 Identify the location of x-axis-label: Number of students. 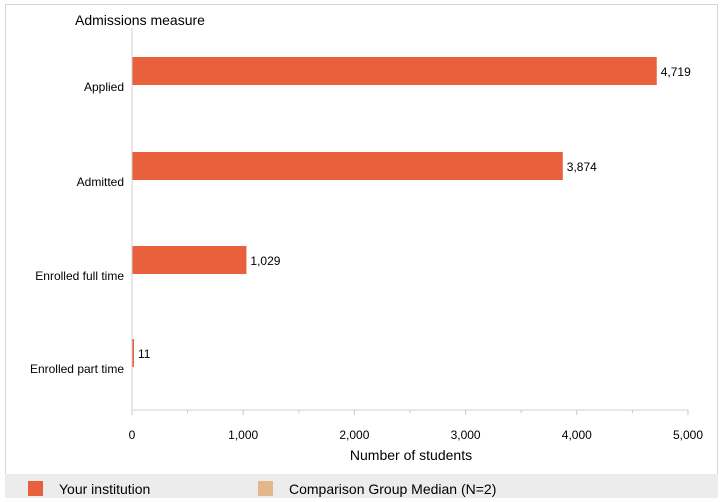
(411, 455).